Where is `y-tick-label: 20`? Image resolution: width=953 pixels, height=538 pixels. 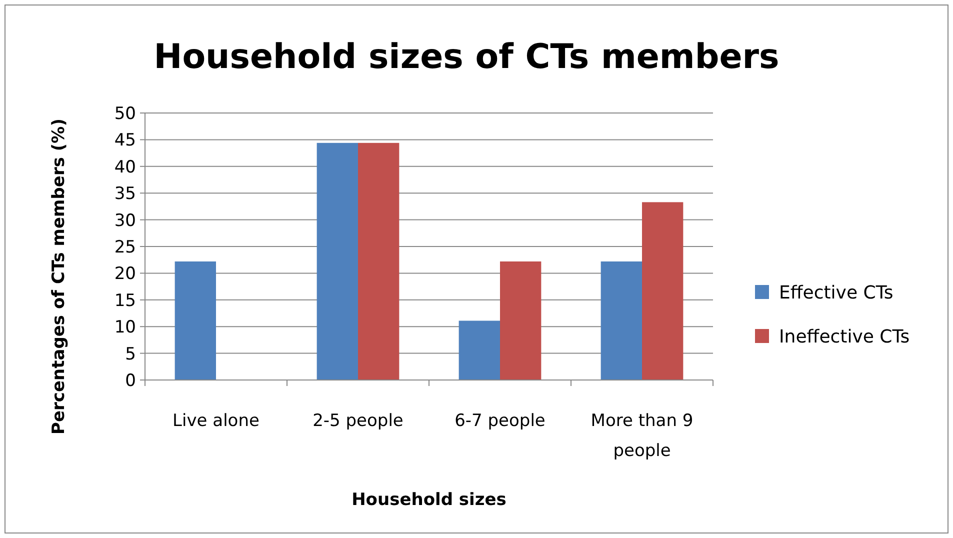
y-tick-label: 20 is located at coordinates (125, 274).